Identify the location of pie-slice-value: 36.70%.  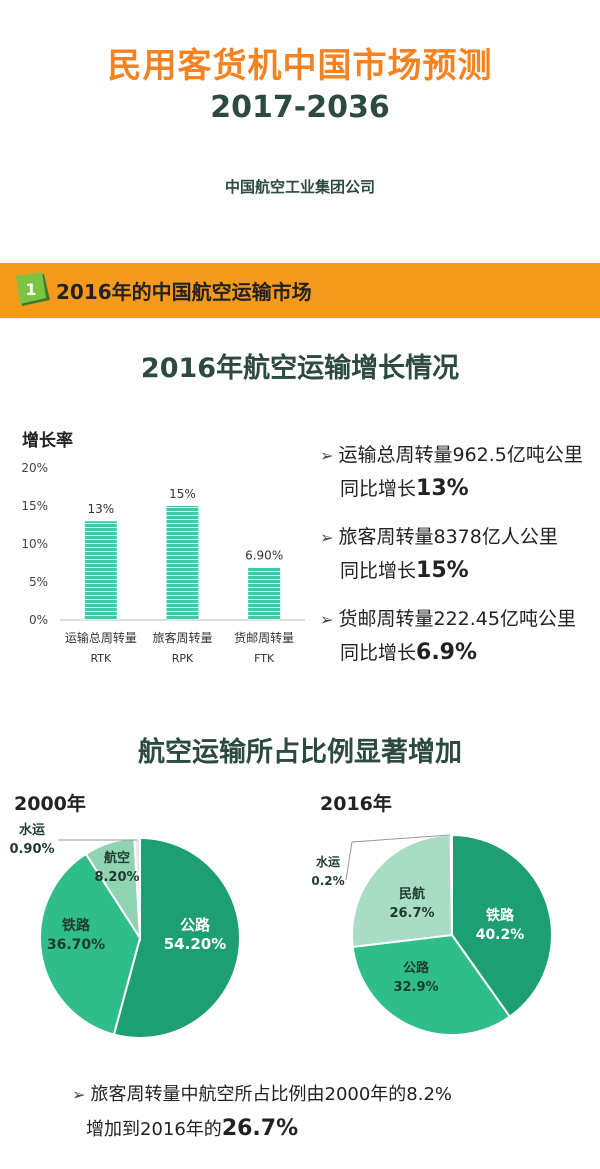
(76, 945).